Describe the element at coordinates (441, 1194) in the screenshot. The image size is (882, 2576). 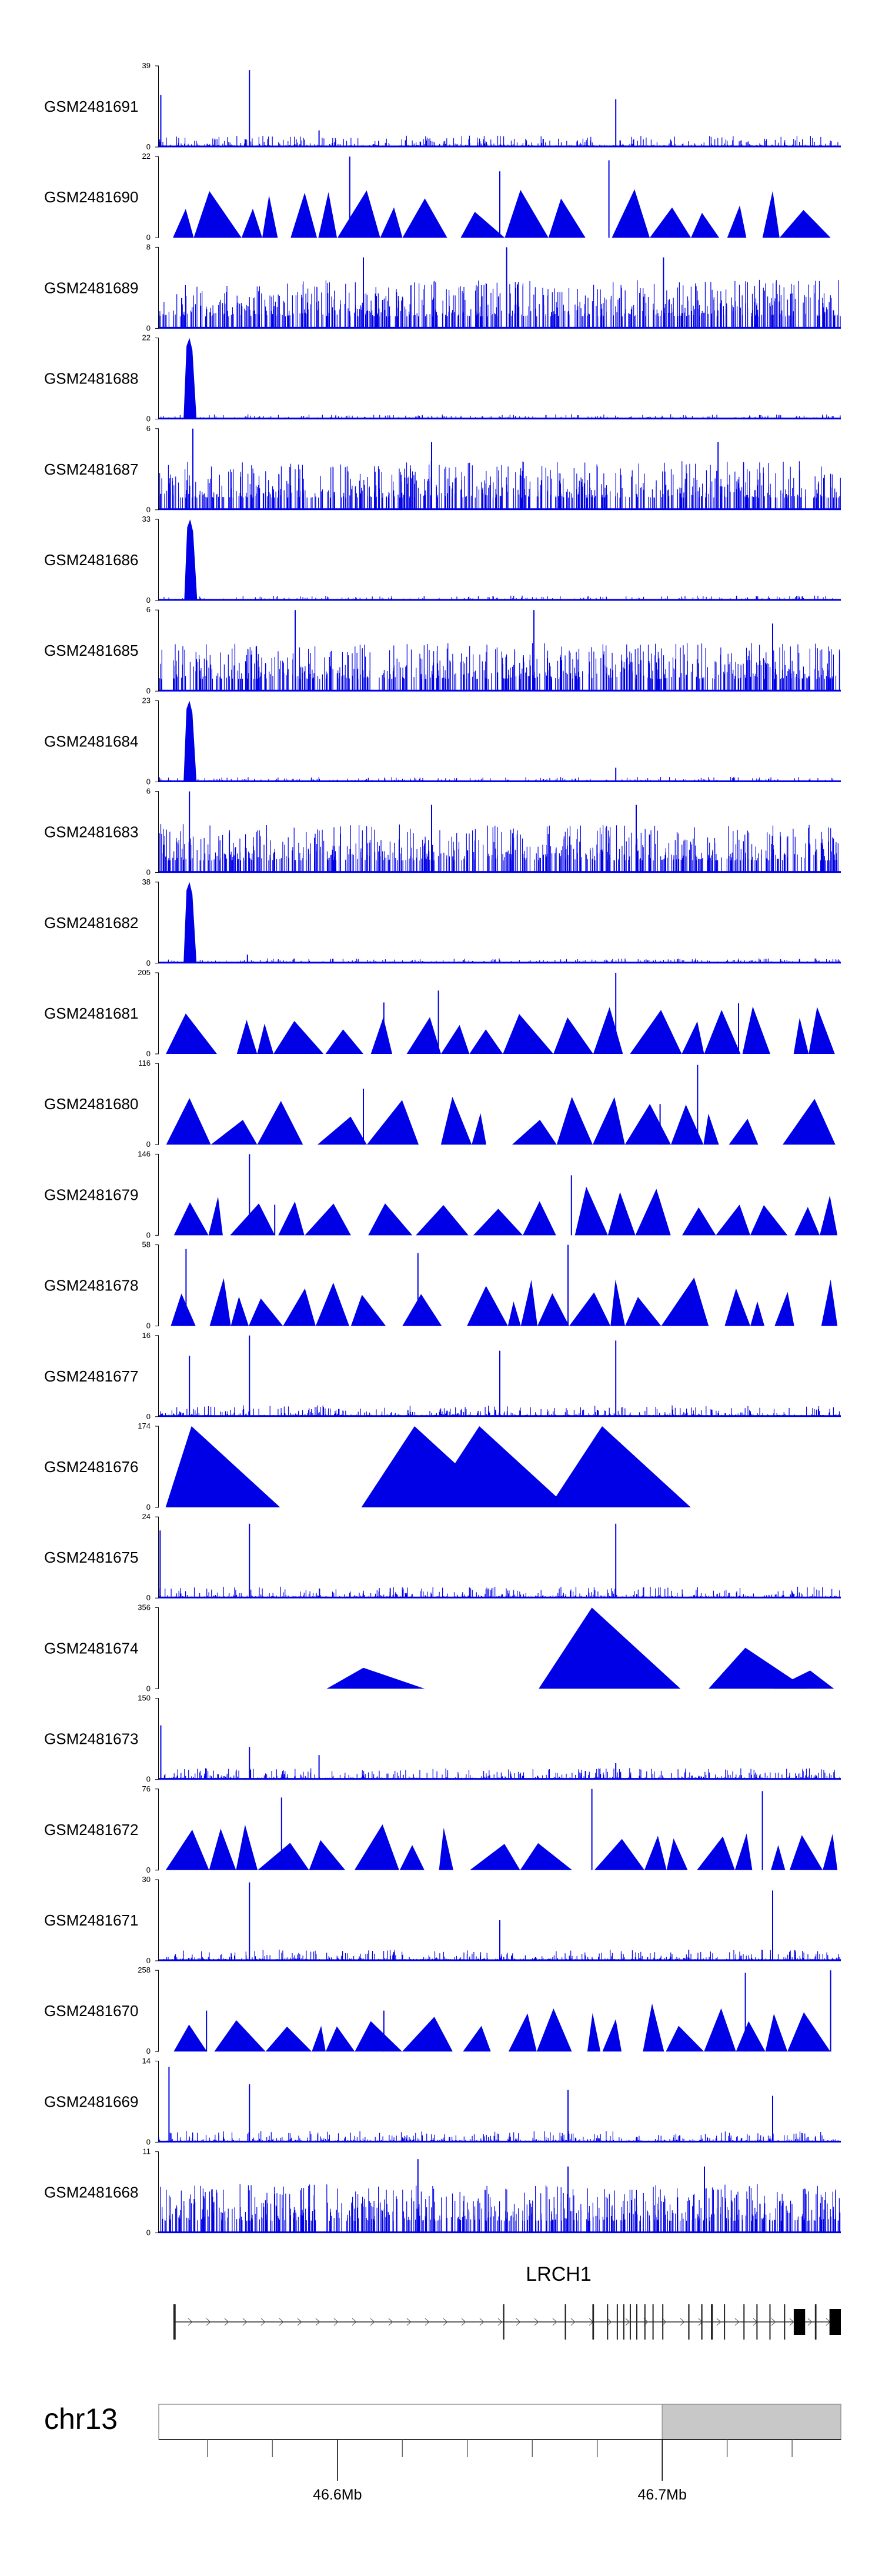
I see `track-GSM2481679: GSM2481679 146 0` at that location.